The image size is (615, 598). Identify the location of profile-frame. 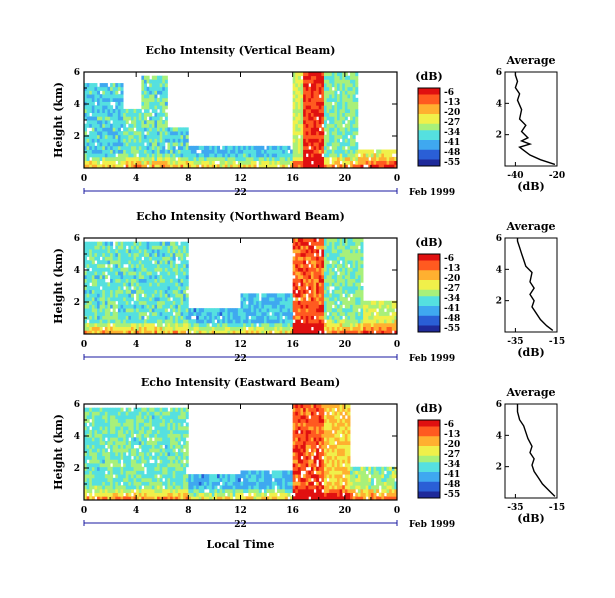
(531, 119).